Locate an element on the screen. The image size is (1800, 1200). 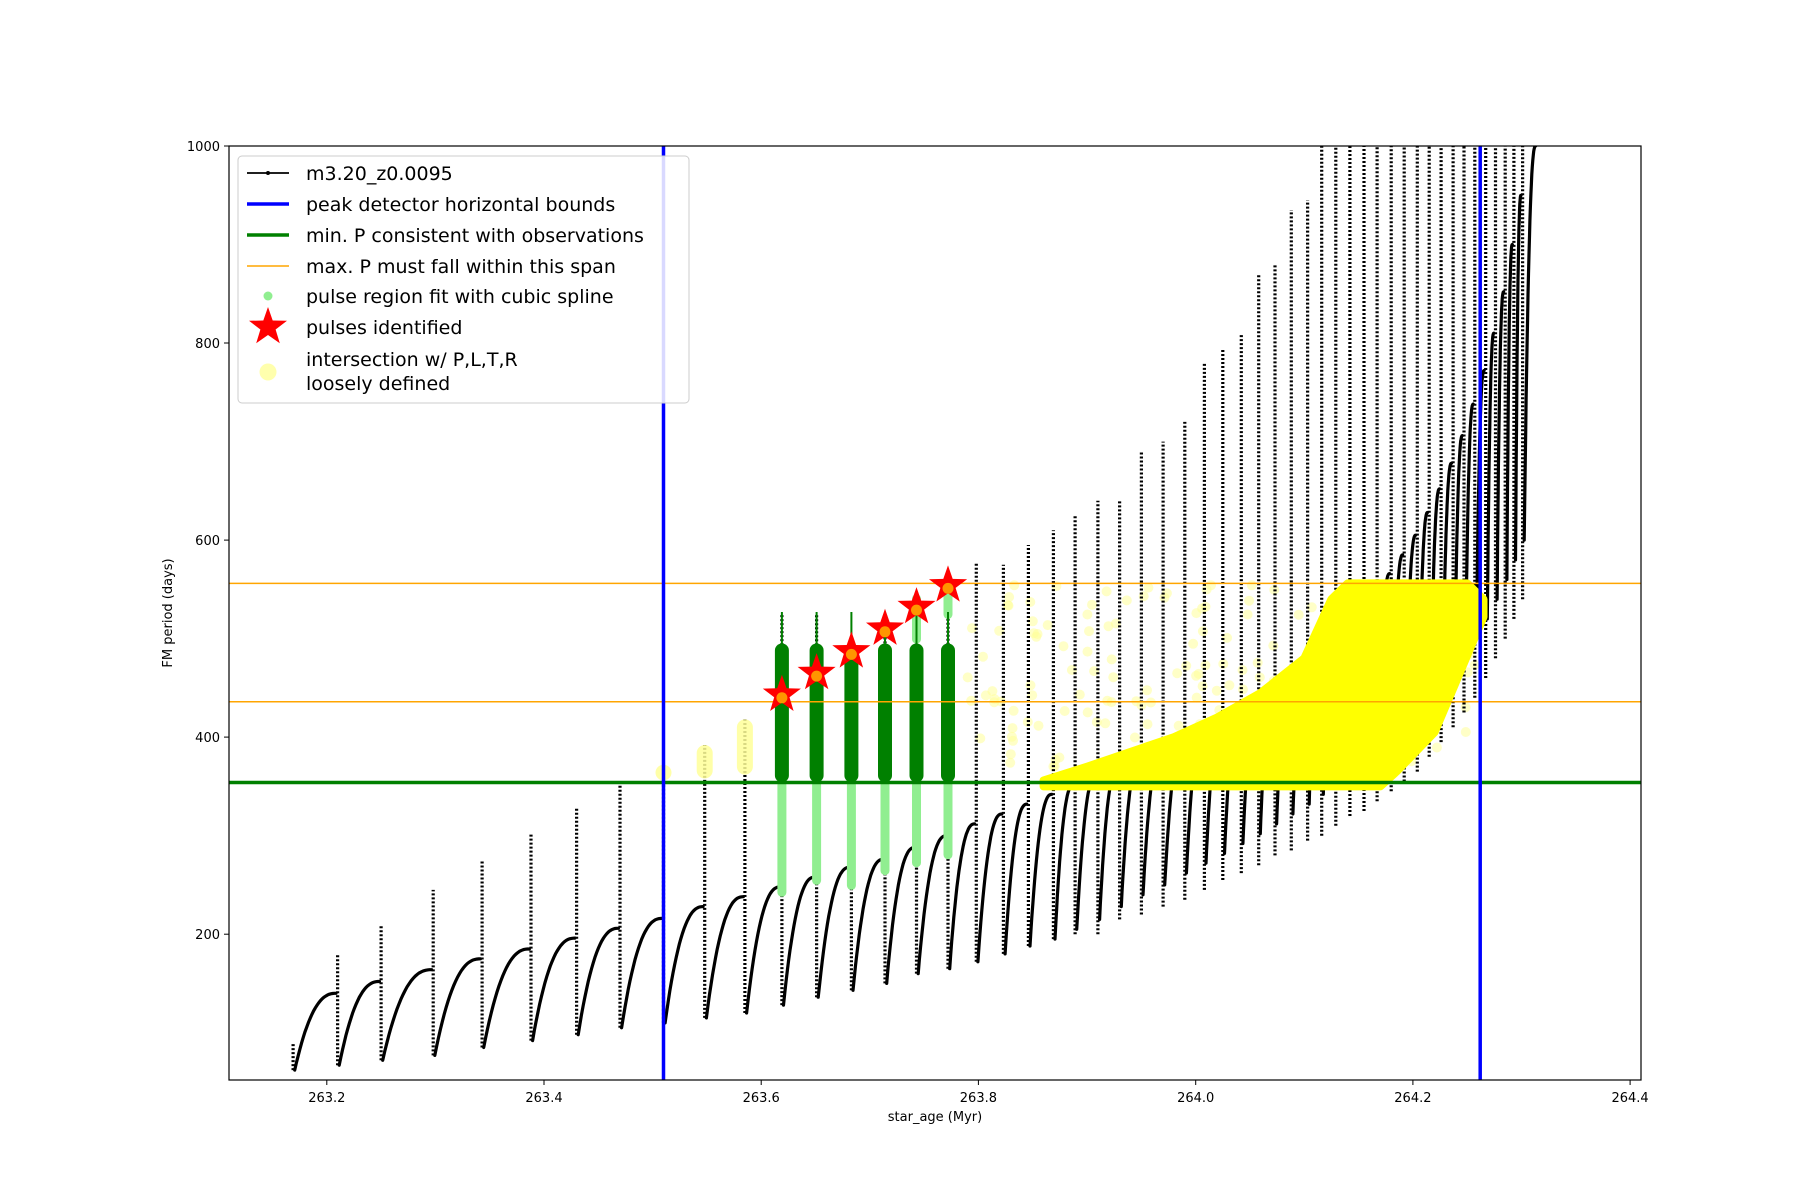
y-tick-label: 200 is located at coordinates (207, 935).